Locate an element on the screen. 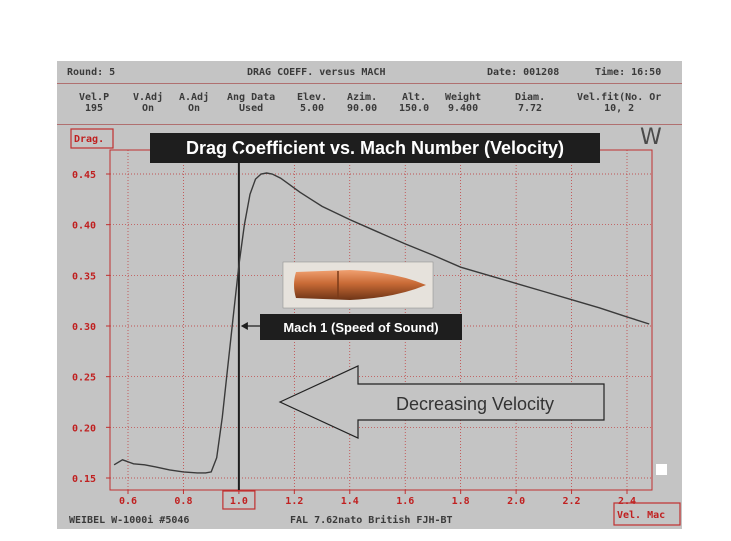 The width and height of the screenshot is (731, 541). param-5: Azim. 90.00 is located at coordinates (362, 103).